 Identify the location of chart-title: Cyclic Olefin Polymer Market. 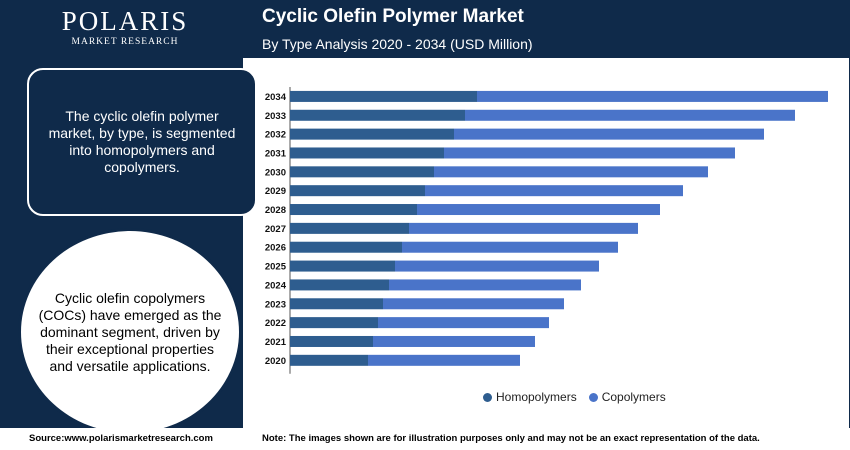
(393, 16).